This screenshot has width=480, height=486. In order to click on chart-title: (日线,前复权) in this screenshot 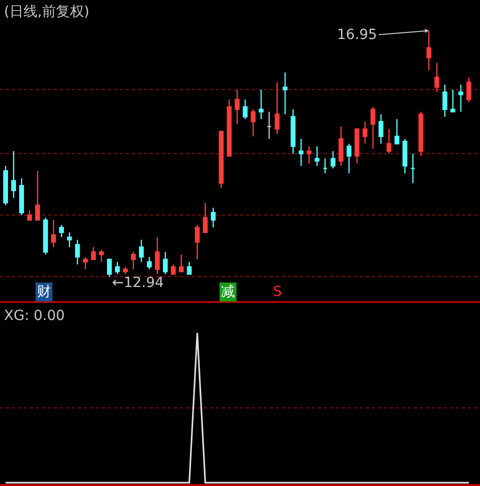, I will do `click(47, 12)`.